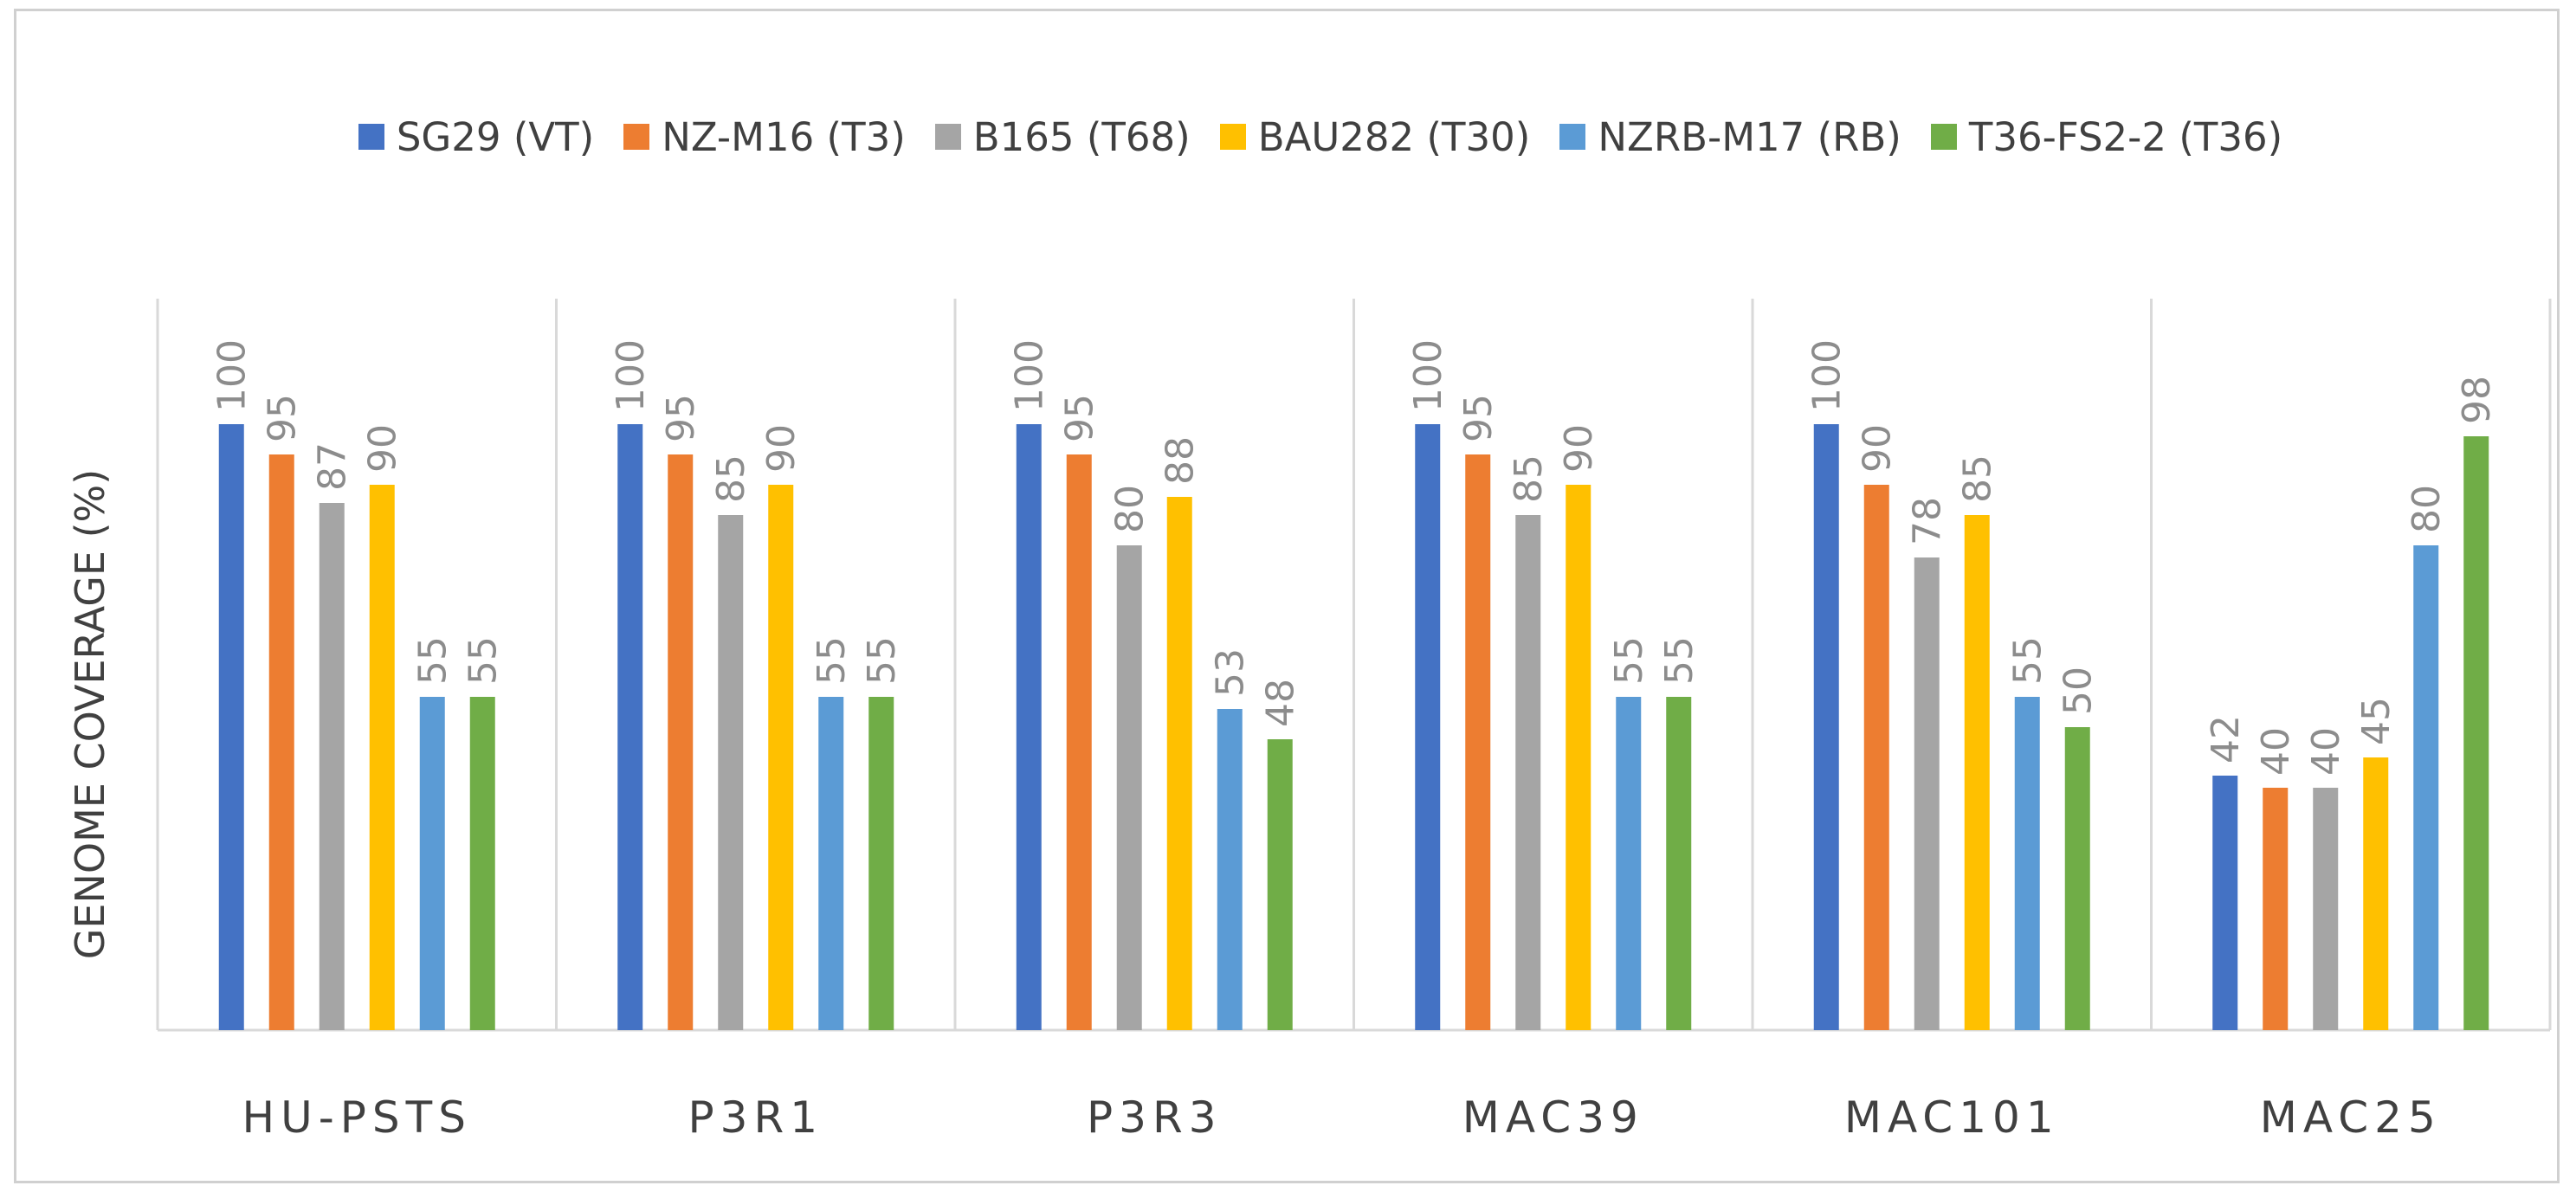  Describe the element at coordinates (1927, 521) in the screenshot. I see `data-label: 78` at that location.